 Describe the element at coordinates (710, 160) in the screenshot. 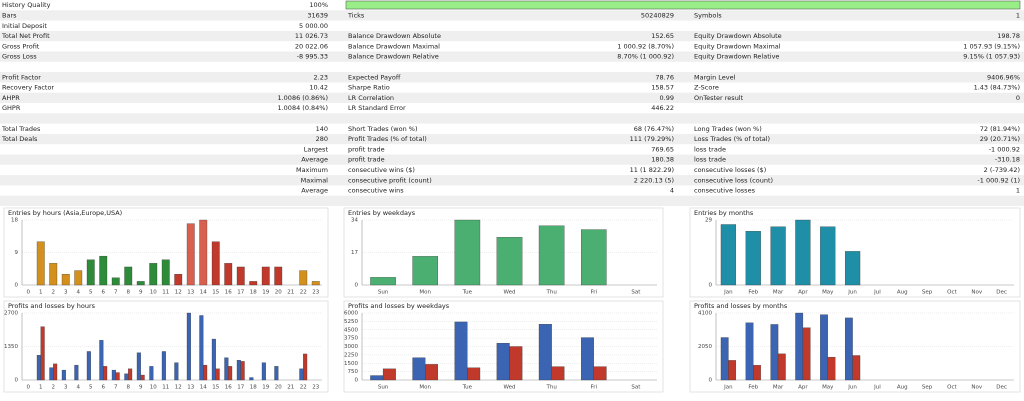

I see `cell-label: loss trade` at that location.